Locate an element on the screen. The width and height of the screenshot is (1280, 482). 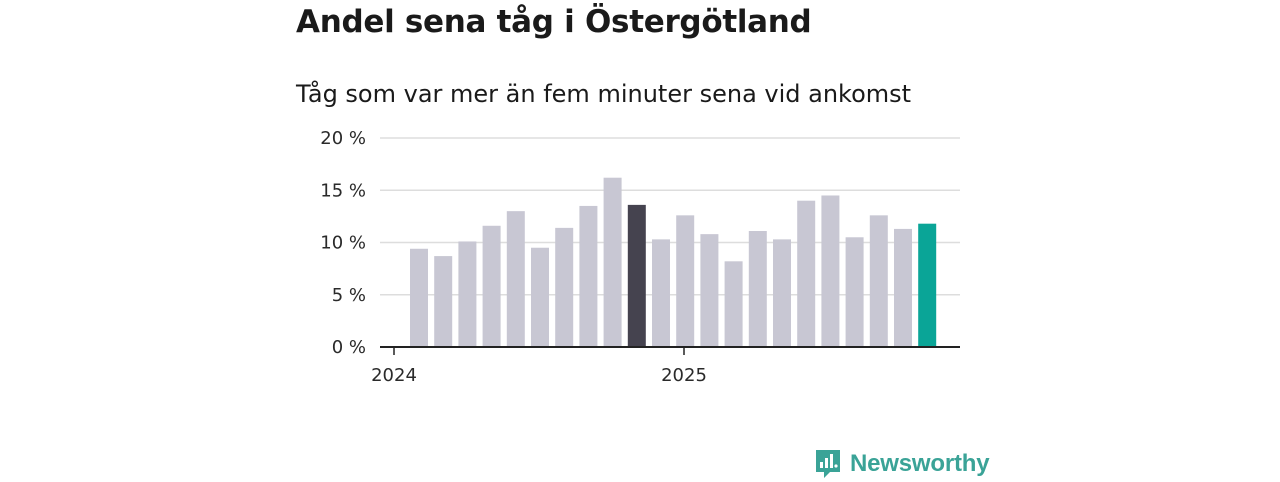
x-tick-label: 2025 is located at coordinates (684, 375).